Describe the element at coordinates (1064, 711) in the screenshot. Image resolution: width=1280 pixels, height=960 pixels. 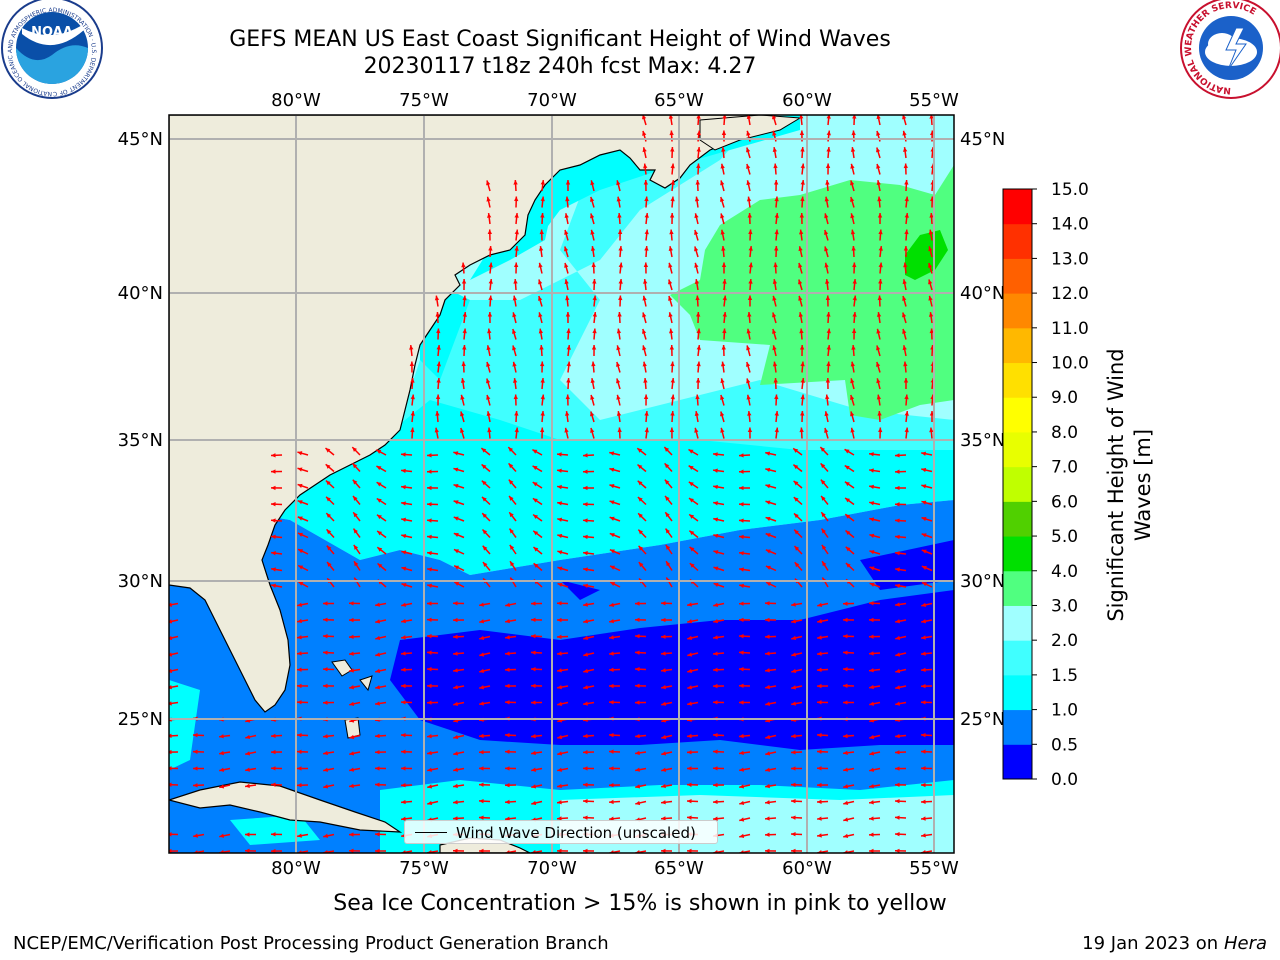
I see `colorbar-tick-label: 1.0` at that location.